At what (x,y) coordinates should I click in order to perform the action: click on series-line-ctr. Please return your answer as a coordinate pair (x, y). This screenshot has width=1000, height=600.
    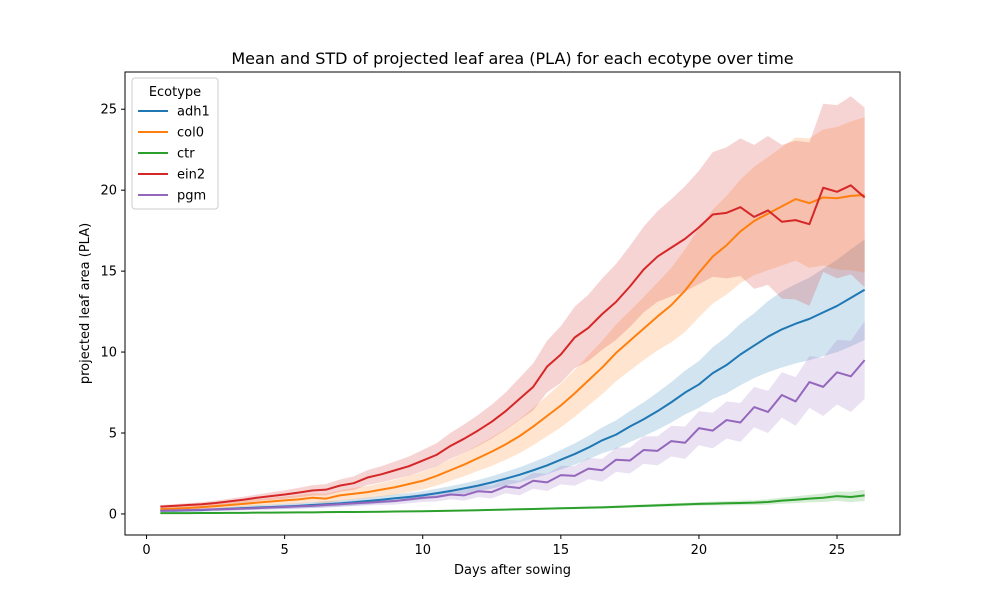
    Looking at the image, I should click on (512, 504).